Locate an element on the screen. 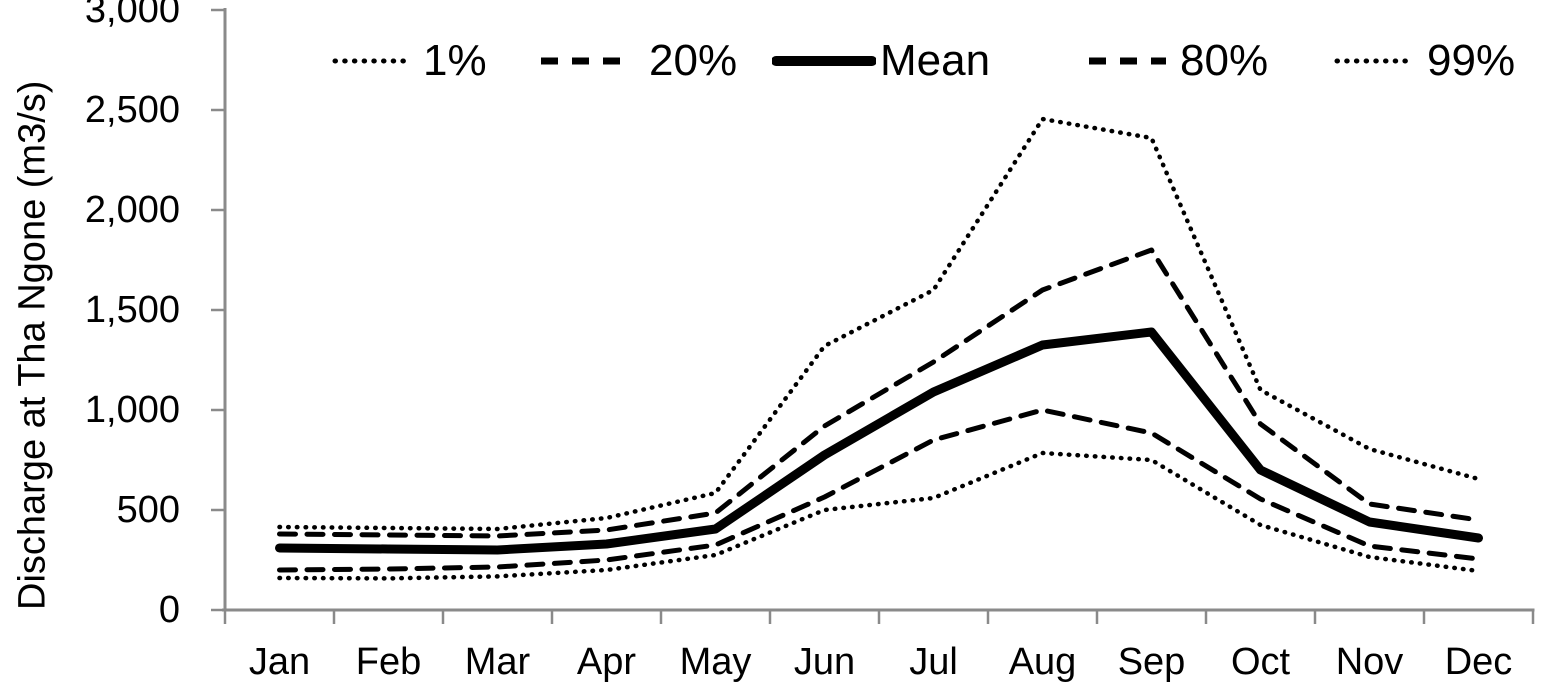 The width and height of the screenshot is (1565, 691). y-tick-label: 0 is located at coordinates (169, 610).